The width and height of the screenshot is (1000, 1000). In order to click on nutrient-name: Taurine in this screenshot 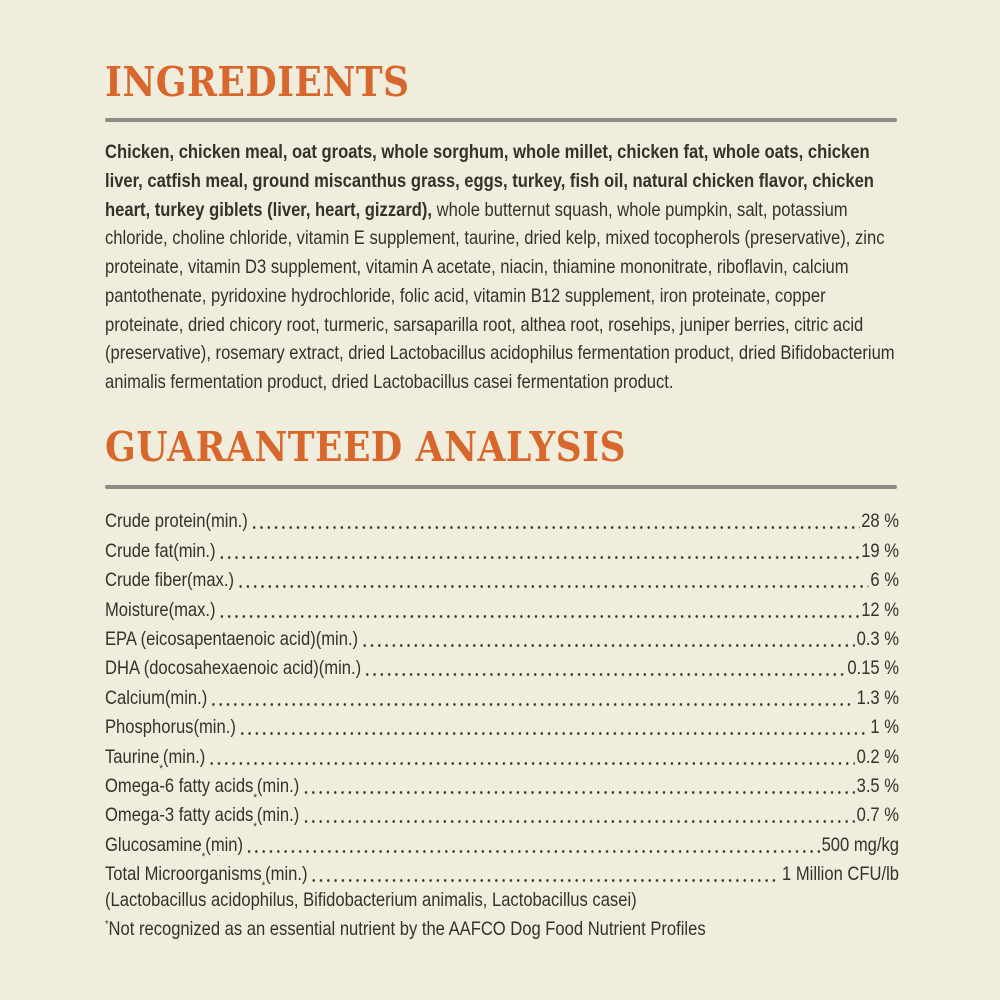, I will do `click(132, 756)`.